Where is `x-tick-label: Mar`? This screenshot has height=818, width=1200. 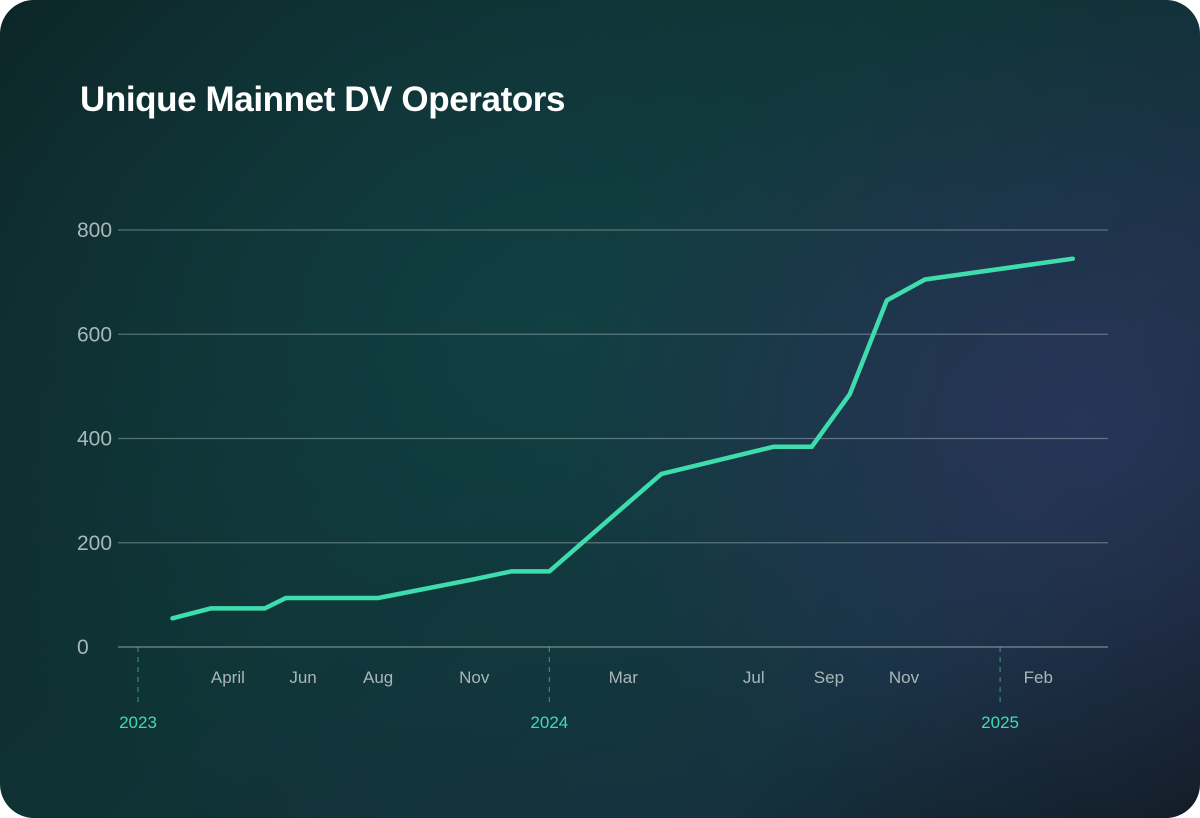 x-tick-label: Mar is located at coordinates (624, 677).